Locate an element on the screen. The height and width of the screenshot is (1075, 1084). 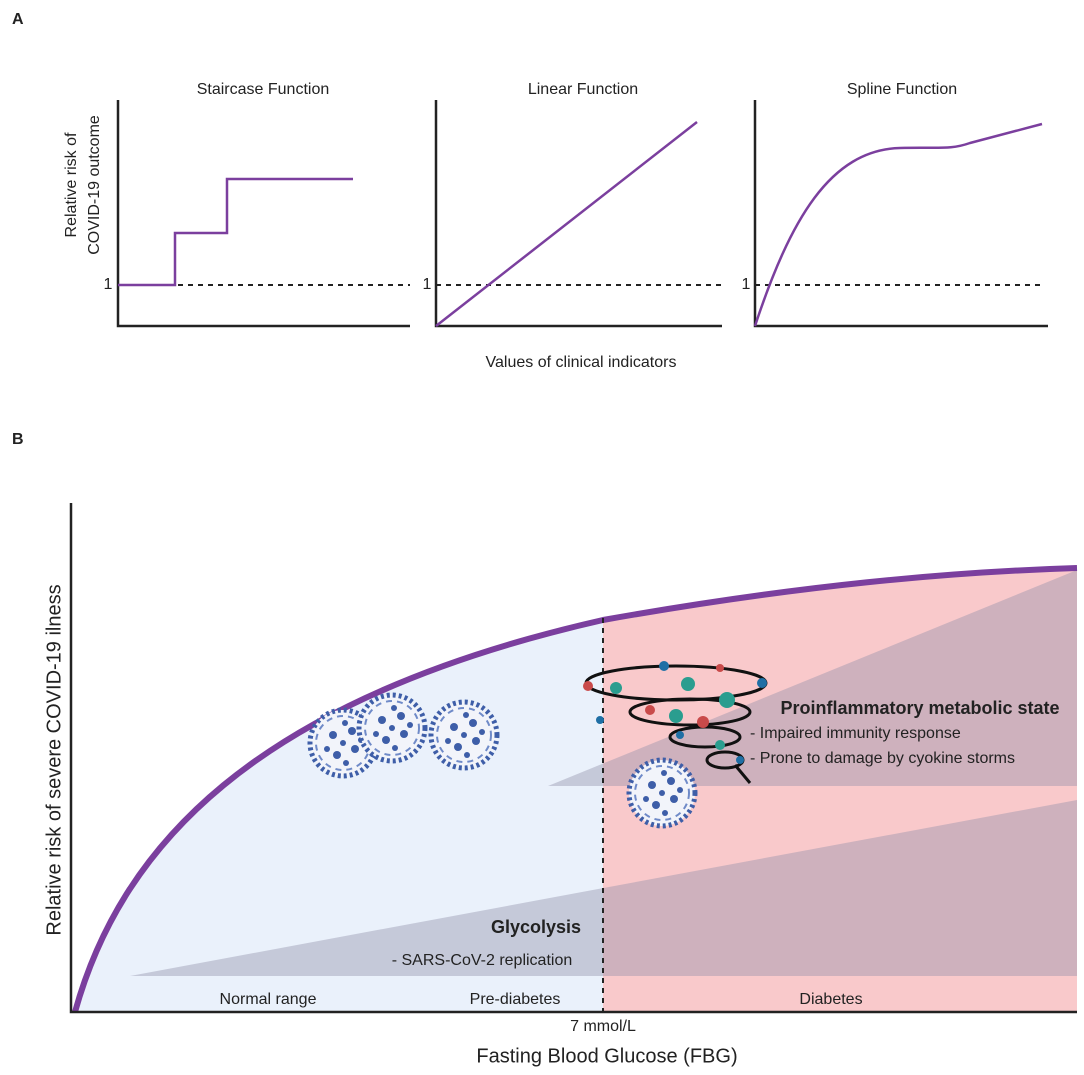
x-label: Fasting Blood Glucose (FBG) is located at coordinates (606, 1056).